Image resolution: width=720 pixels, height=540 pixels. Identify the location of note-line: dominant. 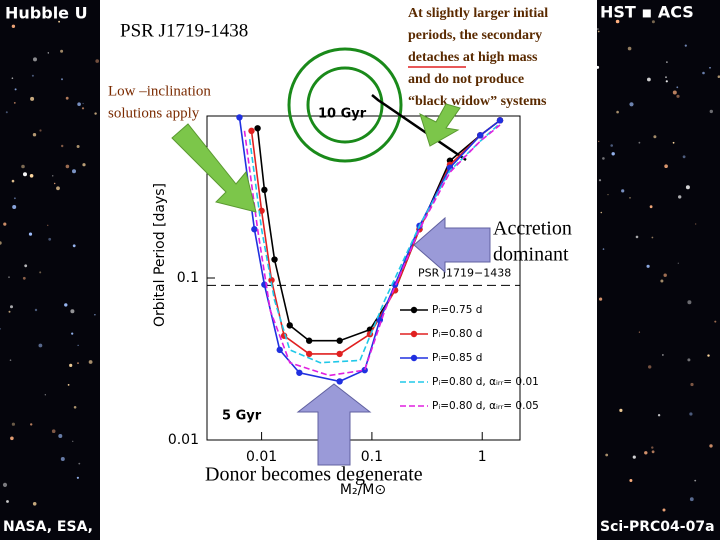
(531, 255).